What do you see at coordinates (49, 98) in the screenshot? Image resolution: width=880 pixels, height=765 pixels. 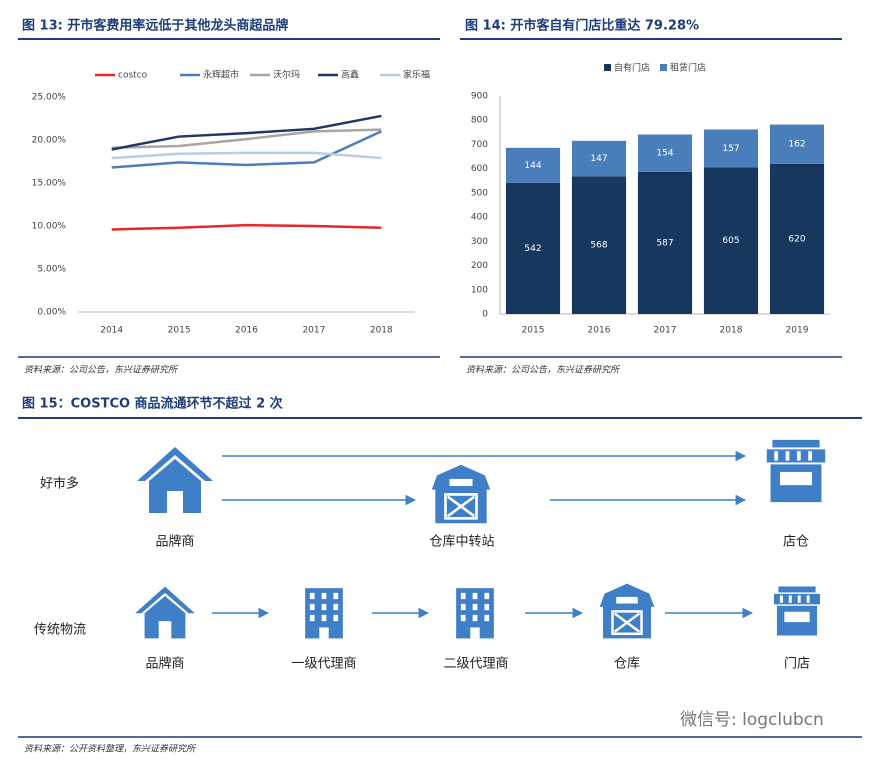 I see `y-tick-label: 25.00%` at bounding box center [49, 98].